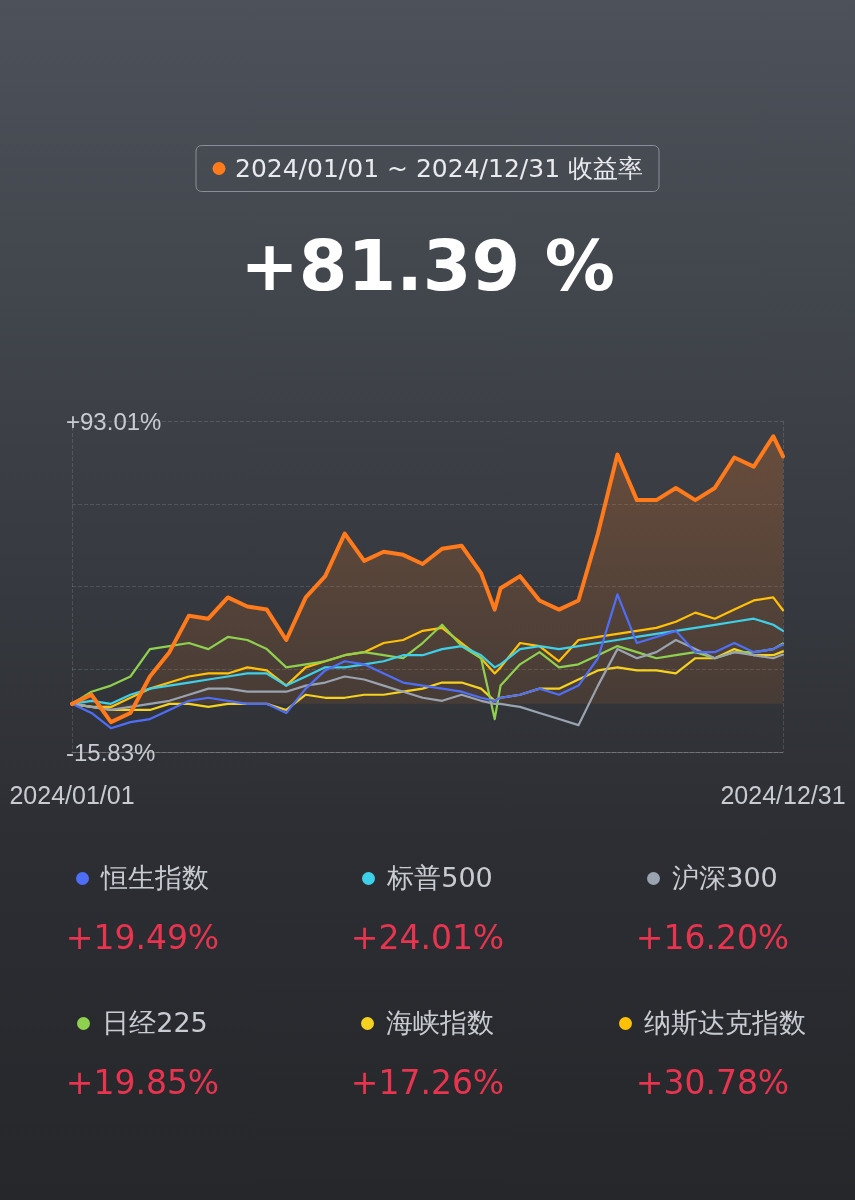 The image size is (855, 1200). What do you see at coordinates (712, 1082) in the screenshot?
I see `text: +30.78%` at bounding box center [712, 1082].